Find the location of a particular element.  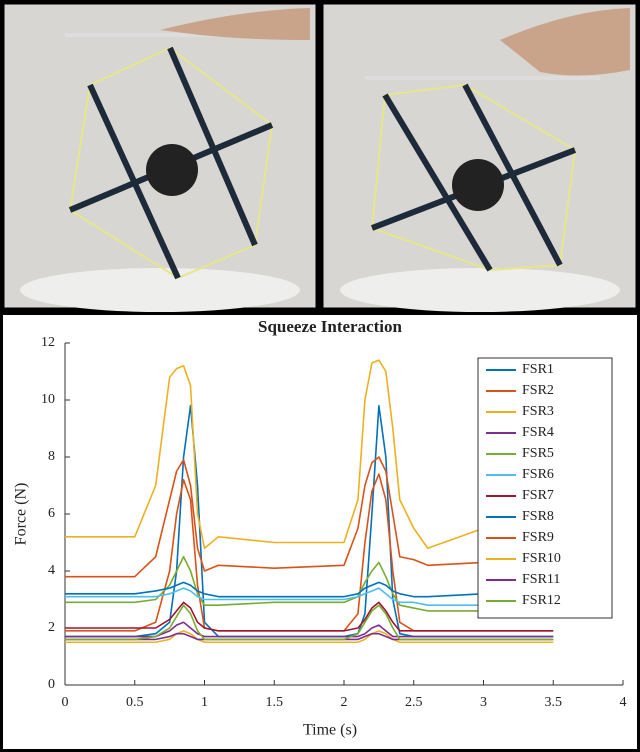

y-tick-label: 6 is located at coordinates (51, 513).